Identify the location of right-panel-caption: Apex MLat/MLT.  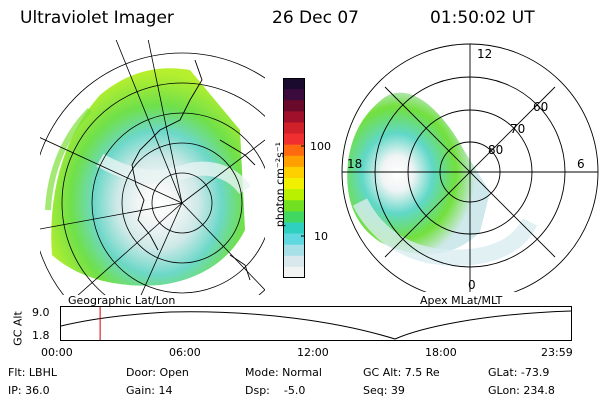
(461, 300).